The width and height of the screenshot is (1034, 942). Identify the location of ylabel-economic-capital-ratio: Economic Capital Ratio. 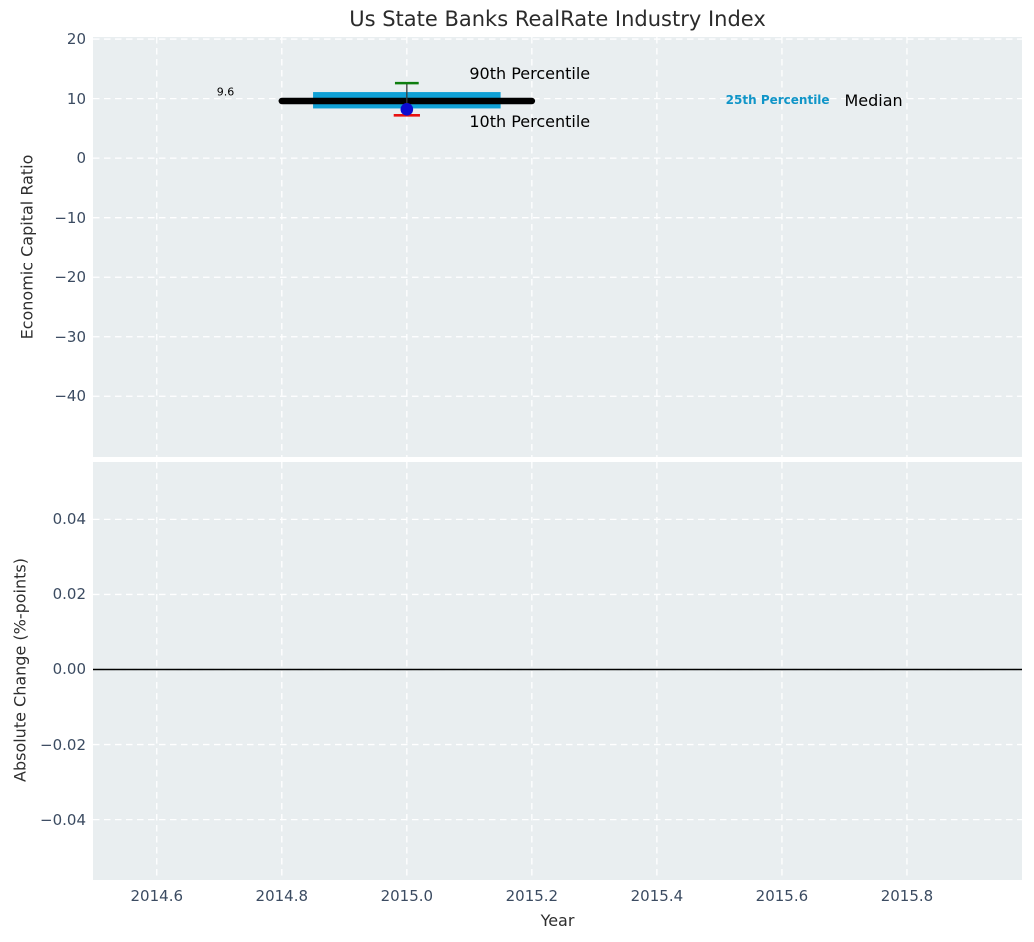
(27, 247).